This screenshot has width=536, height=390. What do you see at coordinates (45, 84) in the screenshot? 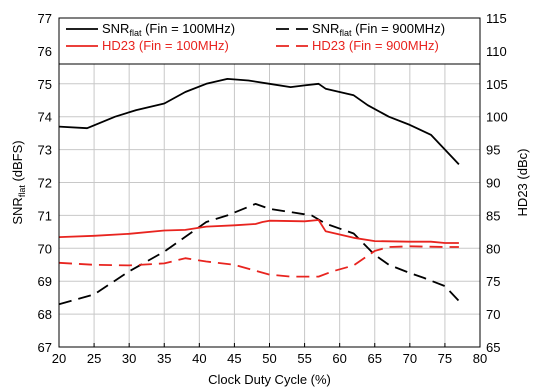
I see `y-left-tick-label: 75` at bounding box center [45, 84].